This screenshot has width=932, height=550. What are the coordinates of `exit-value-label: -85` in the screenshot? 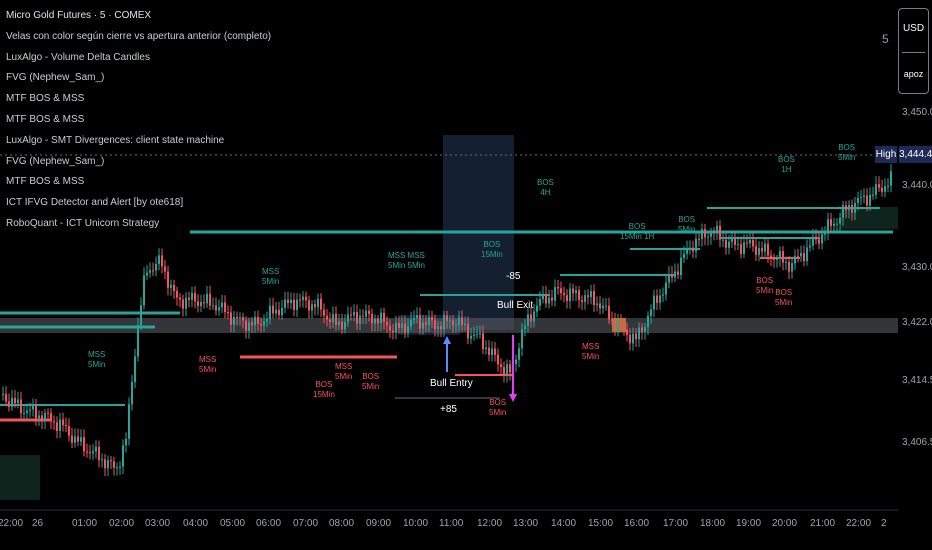 It's located at (513, 276).